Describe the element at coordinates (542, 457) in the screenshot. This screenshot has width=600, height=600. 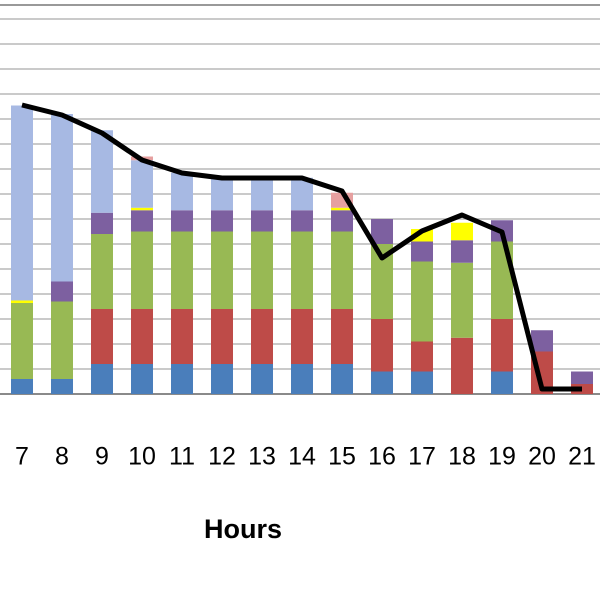
I see `x-tick-label: 20` at that location.